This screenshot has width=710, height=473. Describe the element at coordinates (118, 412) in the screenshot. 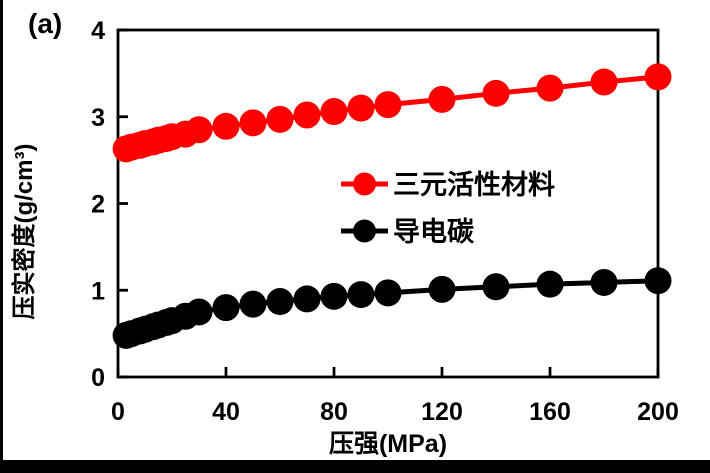

I see `x-tick-label: 0` at that location.